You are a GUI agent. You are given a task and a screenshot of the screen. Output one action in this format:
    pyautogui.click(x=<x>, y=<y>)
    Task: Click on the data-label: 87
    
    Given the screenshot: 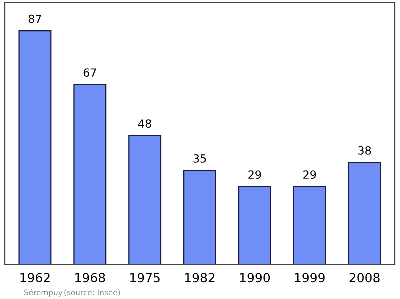 What is the action you would take?
    pyautogui.click(x=35, y=19)
    